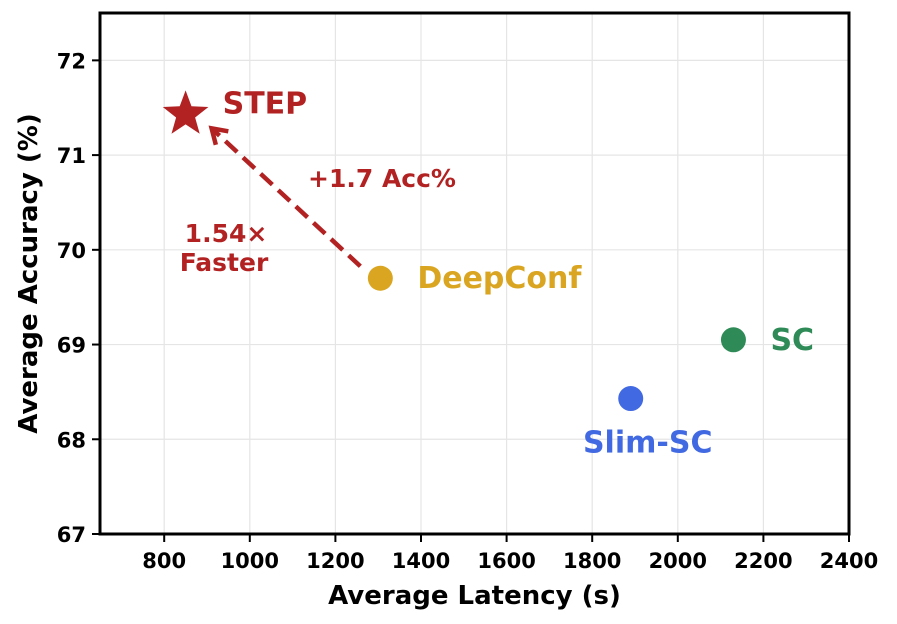 The height and width of the screenshot is (624, 897). What do you see at coordinates (29, 273) in the screenshot?
I see `y-axis-title: Average Accuracy (%)` at bounding box center [29, 273].